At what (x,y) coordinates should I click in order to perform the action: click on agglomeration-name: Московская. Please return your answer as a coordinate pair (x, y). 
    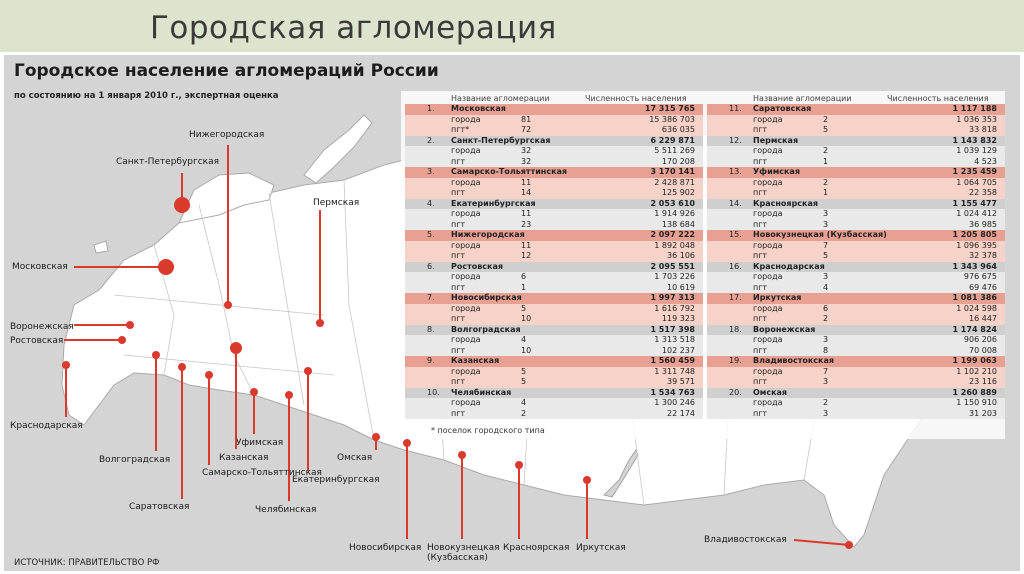
    Looking at the image, I should click on (478, 108).